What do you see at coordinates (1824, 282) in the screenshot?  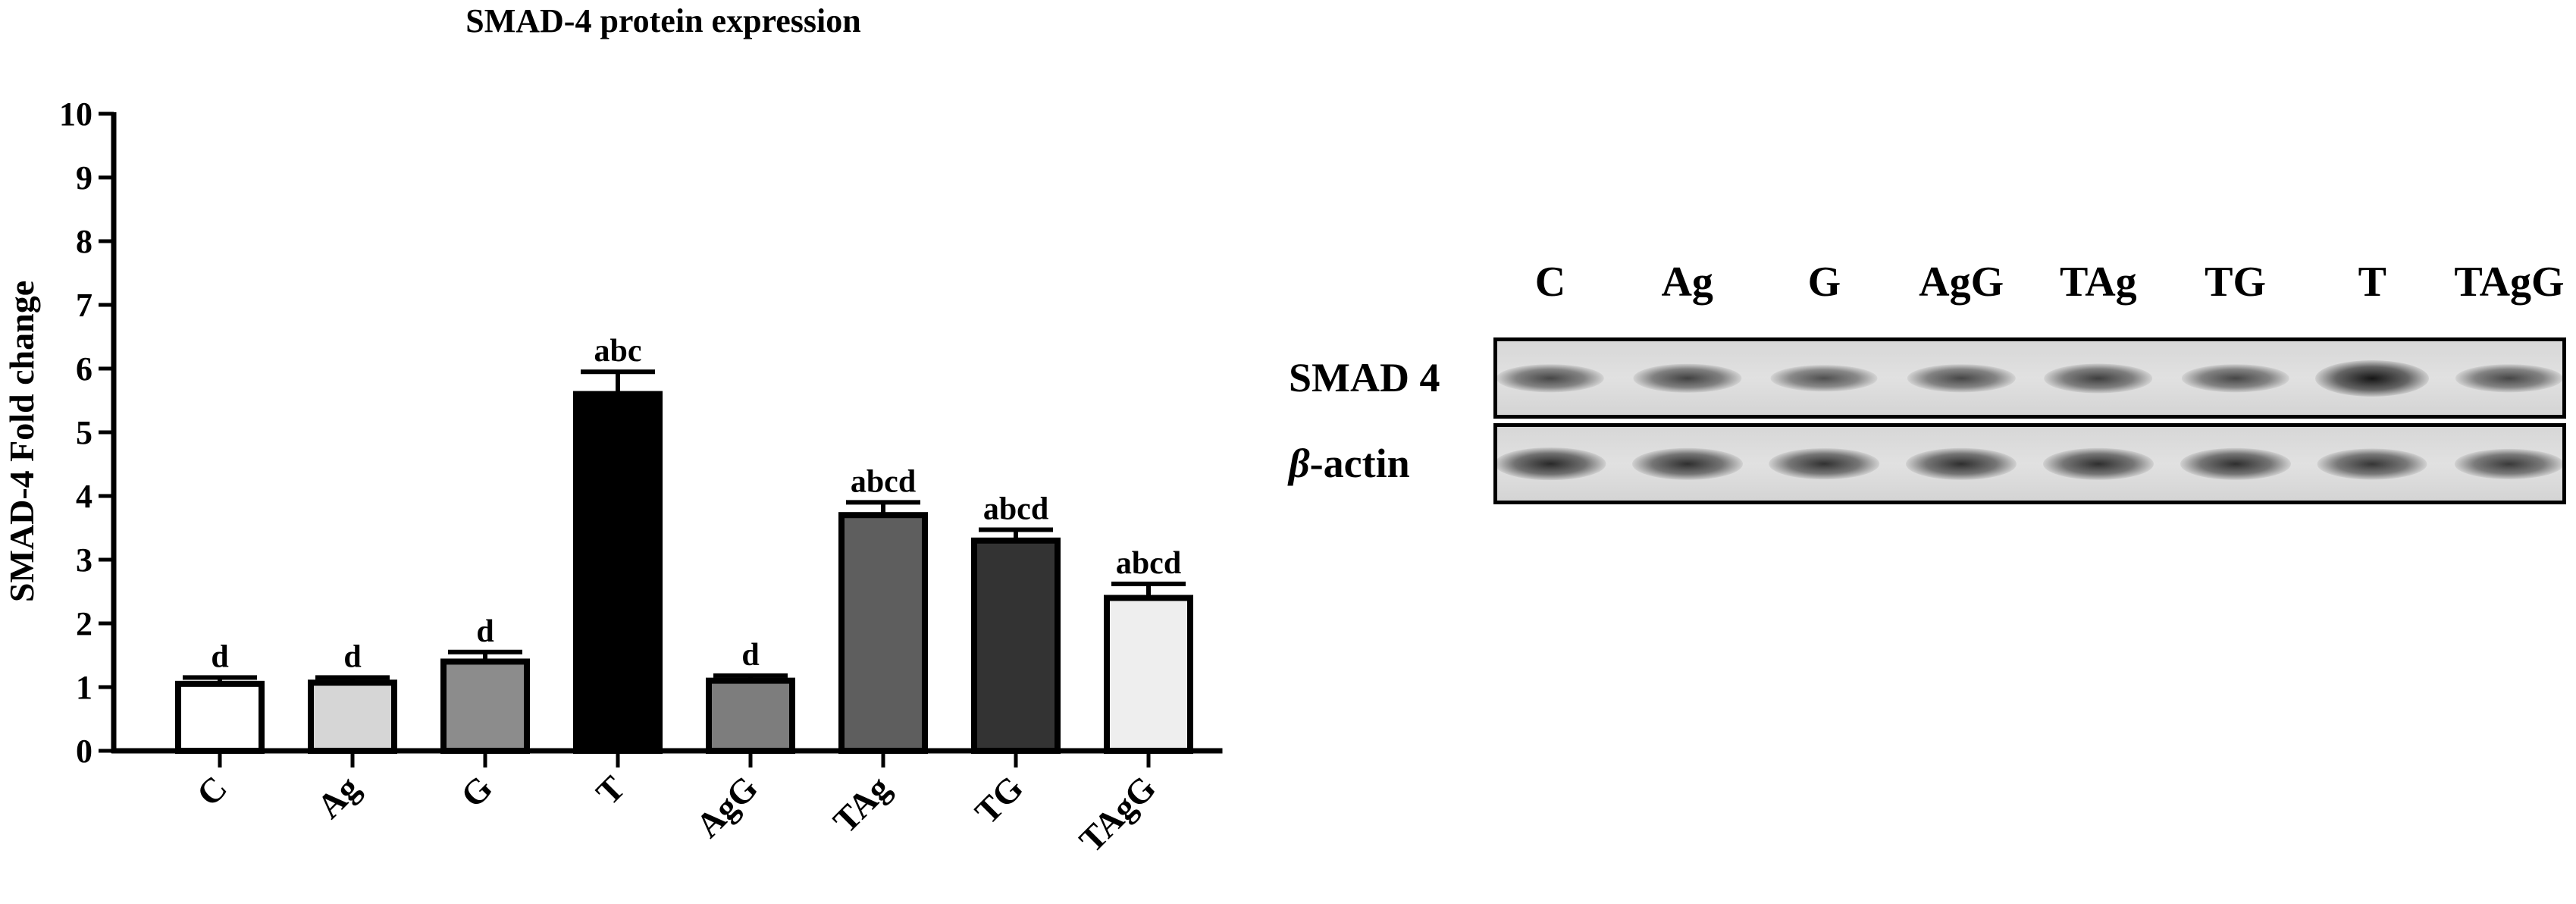 I see `blot-lane-label: G` at bounding box center [1824, 282].